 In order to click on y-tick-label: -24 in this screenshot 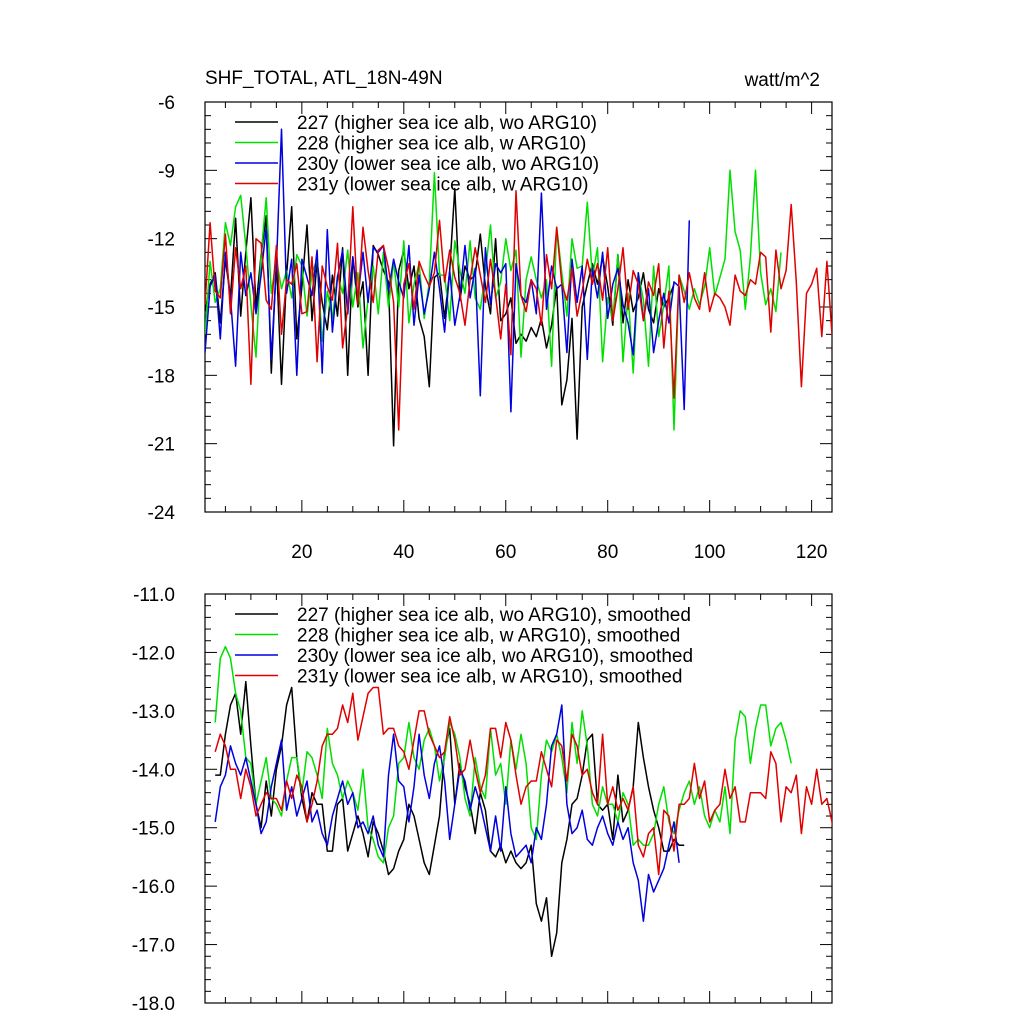, I will do `click(162, 513)`.